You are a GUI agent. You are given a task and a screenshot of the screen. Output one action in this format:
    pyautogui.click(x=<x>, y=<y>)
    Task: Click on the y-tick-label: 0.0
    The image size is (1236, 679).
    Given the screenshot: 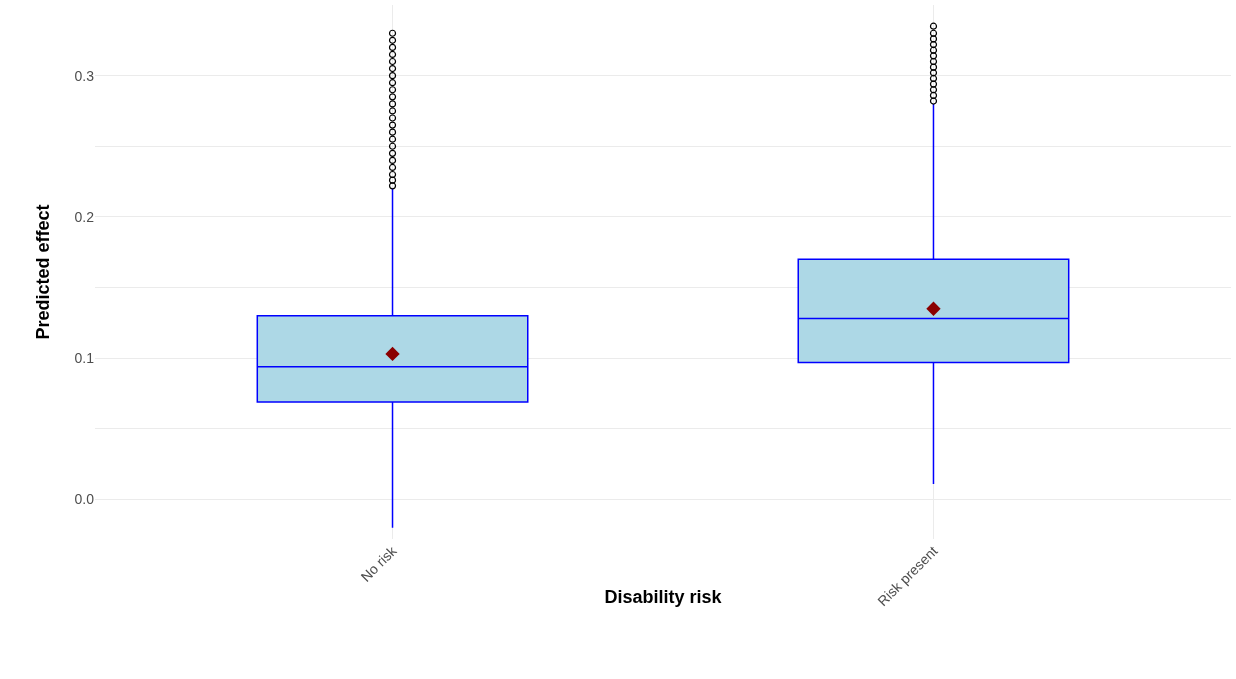 What is the action you would take?
    pyautogui.click(x=84, y=499)
    